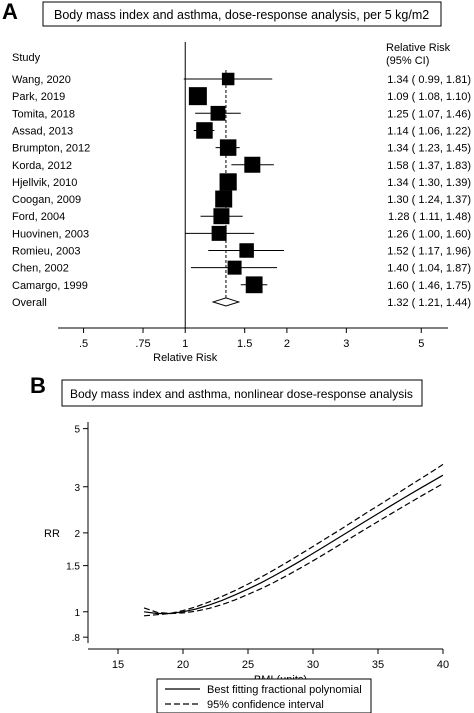  I want to click on panel-b-letter: B, so click(38, 385).